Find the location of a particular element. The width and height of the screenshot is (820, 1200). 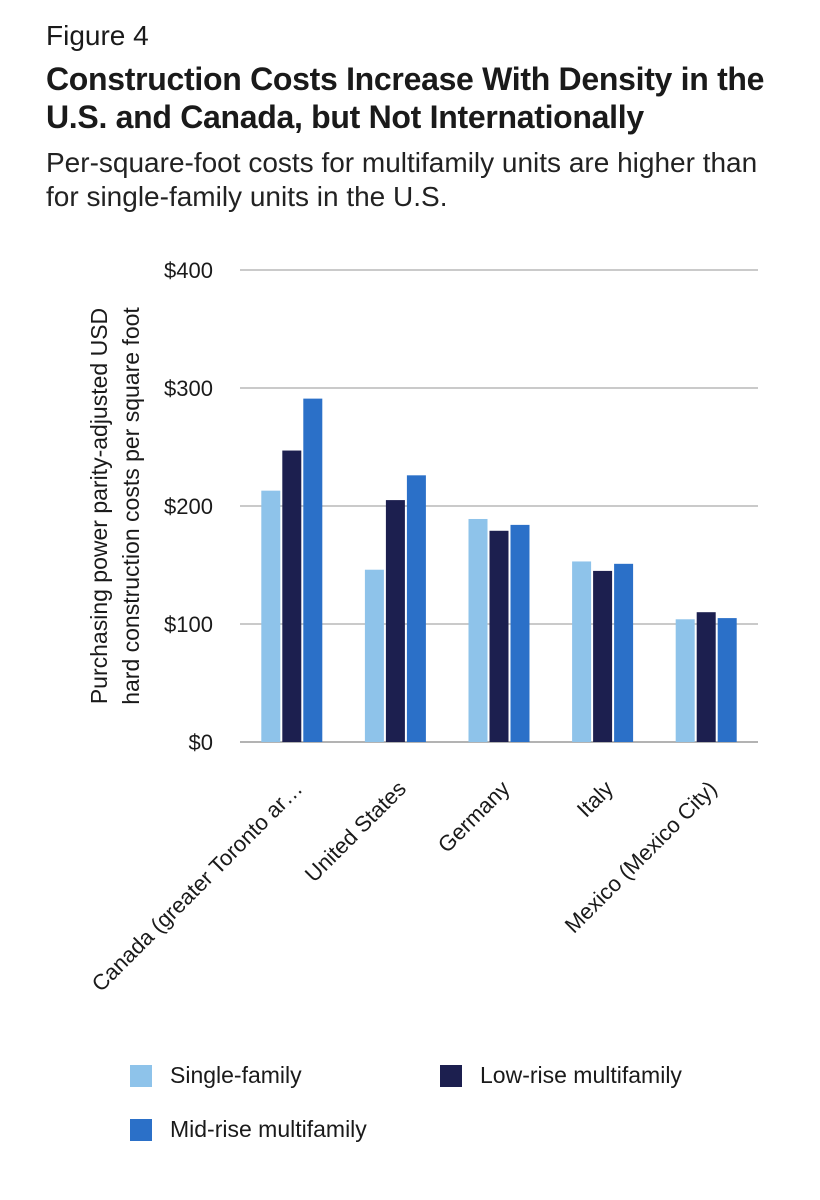

legend-item: Single-family is located at coordinates (216, 1075).